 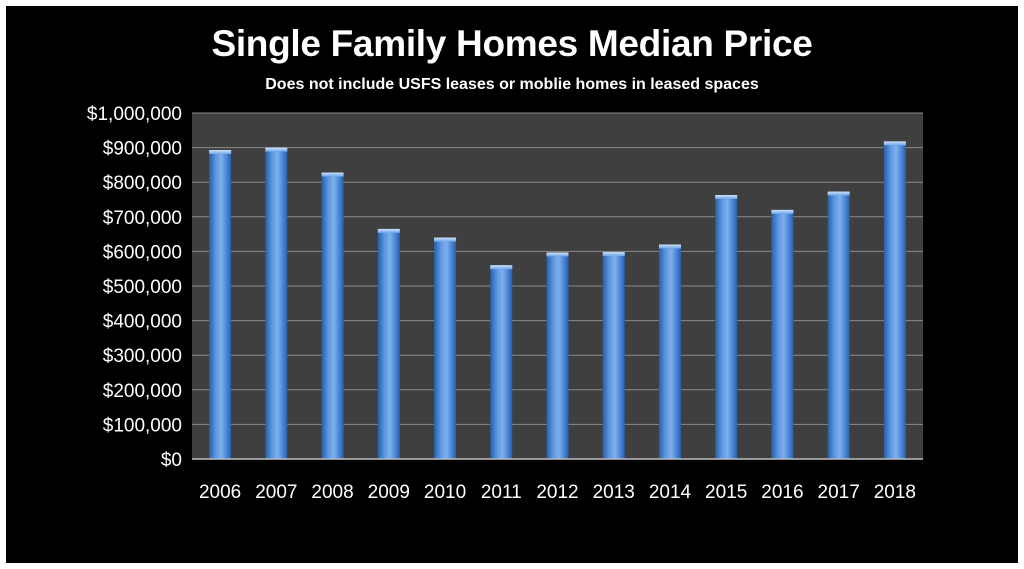 I want to click on y-tick-label: $1,000,000, so click(x=134, y=114).